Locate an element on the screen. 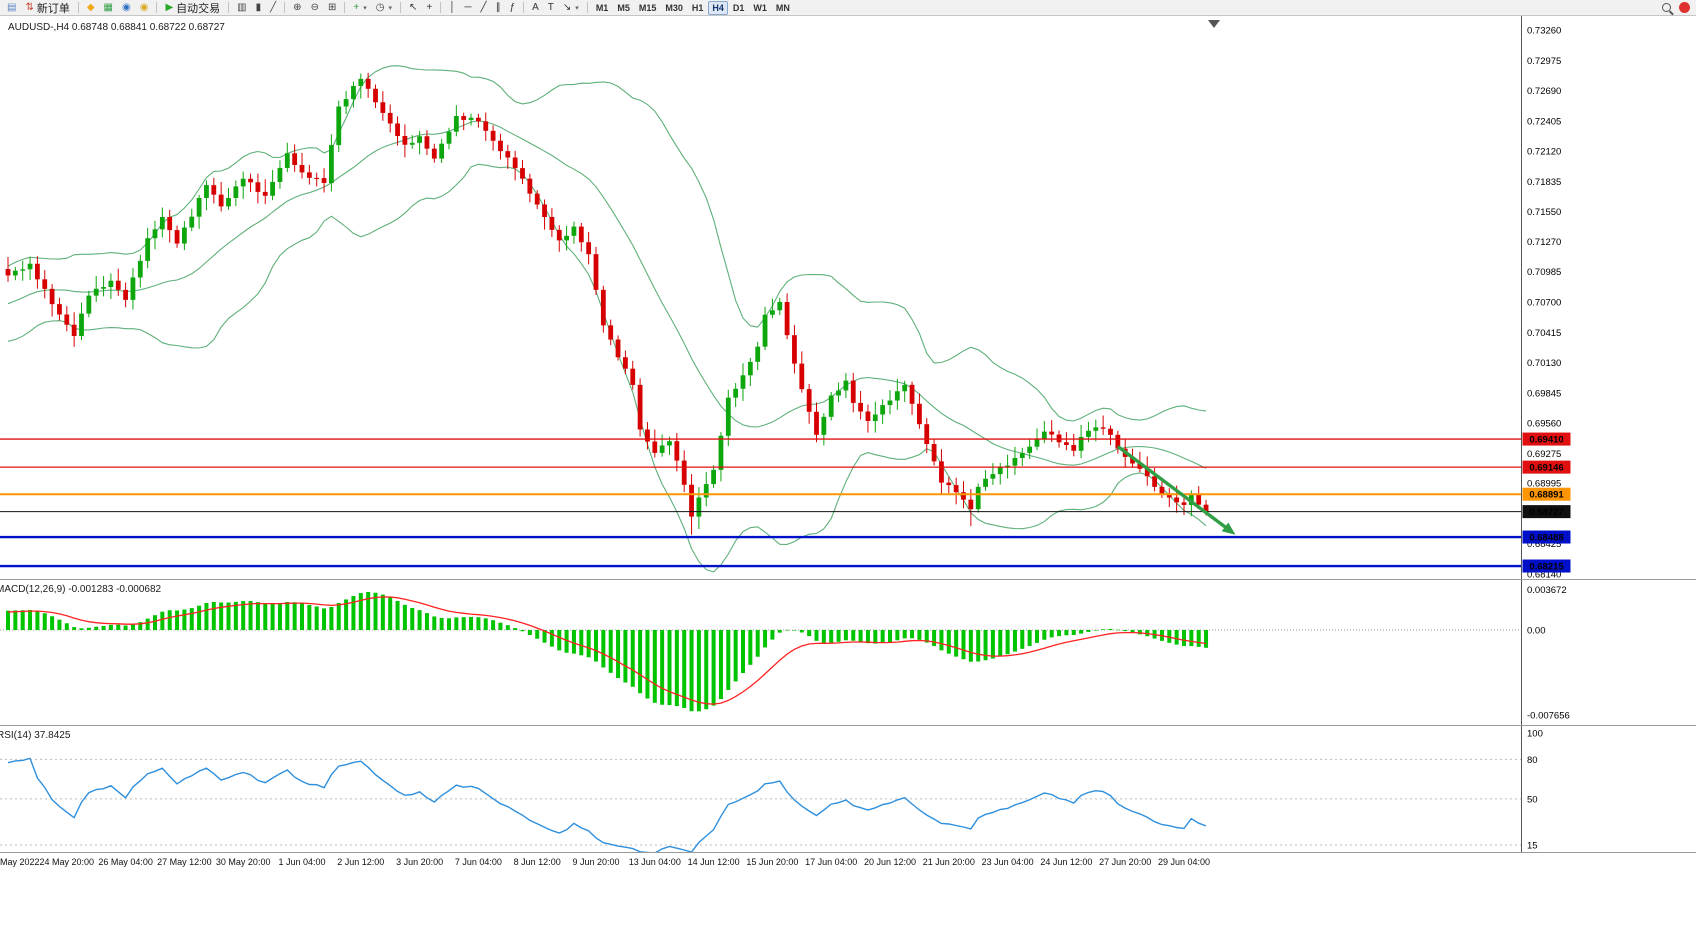  chart-window-icon: ▤ is located at coordinates (11, 8).